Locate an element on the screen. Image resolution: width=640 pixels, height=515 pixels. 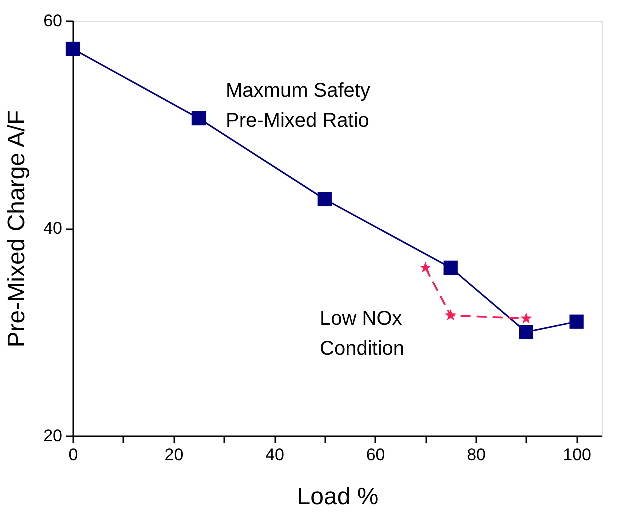
y-tick-label: 20 is located at coordinates (53, 436).